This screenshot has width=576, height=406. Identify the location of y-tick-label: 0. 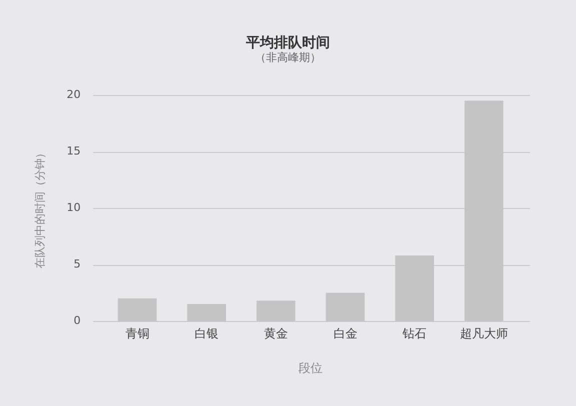
(77, 320).